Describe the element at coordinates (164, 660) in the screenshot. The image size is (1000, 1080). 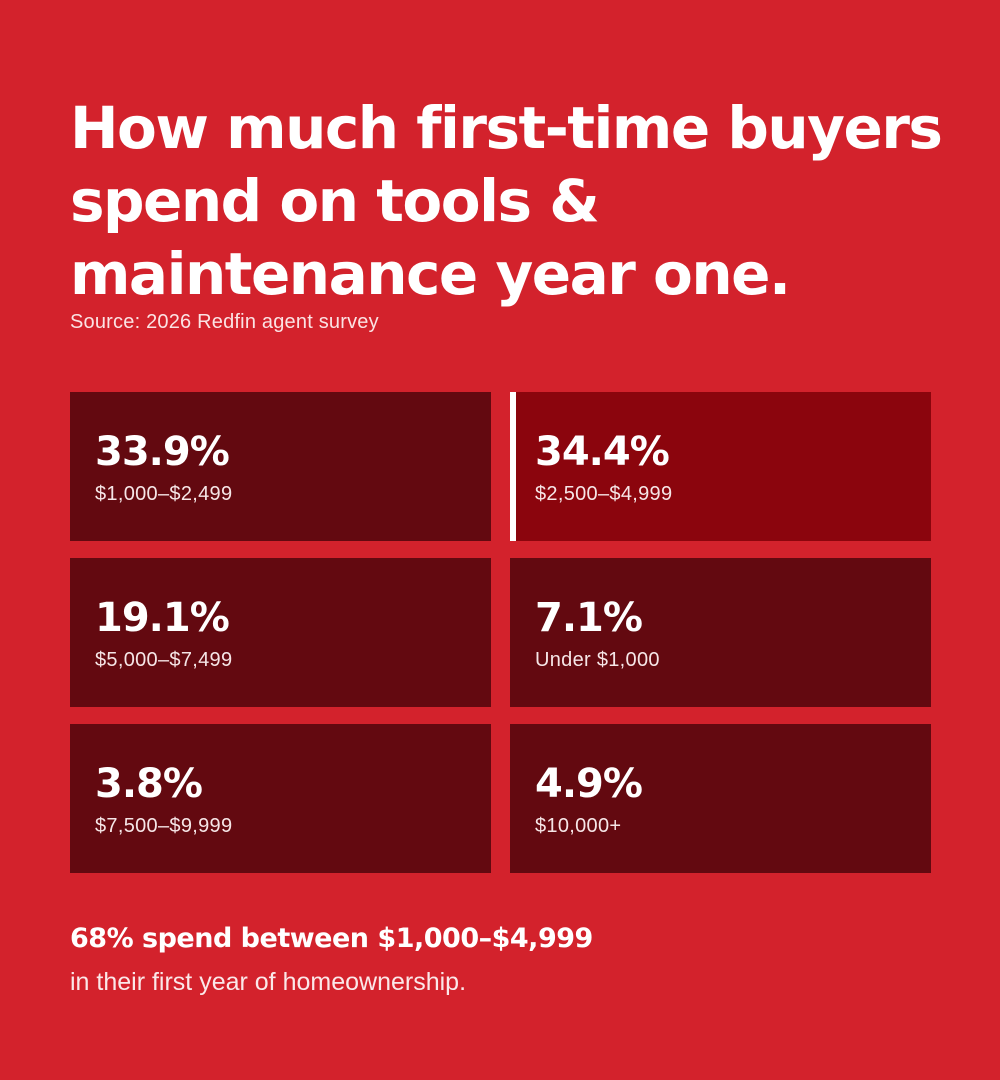
I see `stat-label: $5,000–$7,499` at that location.